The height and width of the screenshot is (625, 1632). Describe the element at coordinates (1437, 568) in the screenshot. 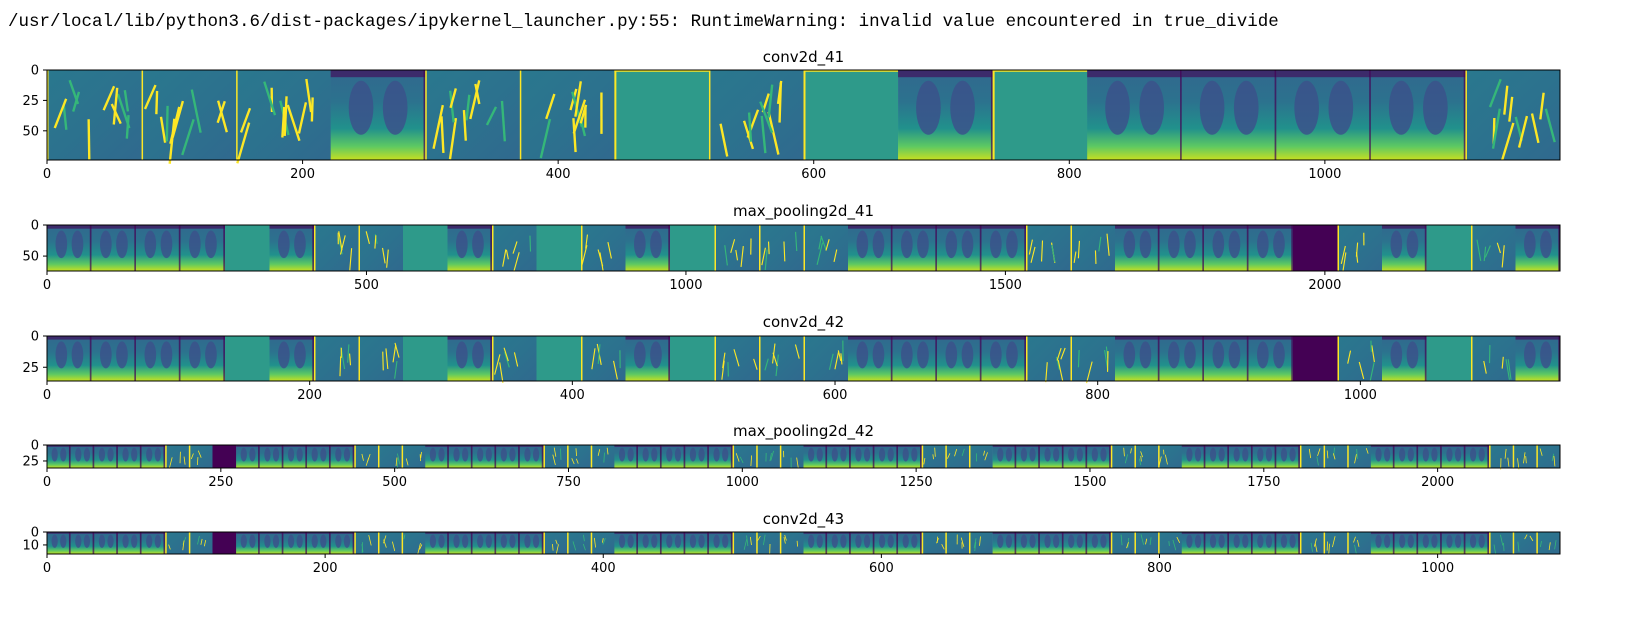

I see `x-tick-label: 1000` at that location.